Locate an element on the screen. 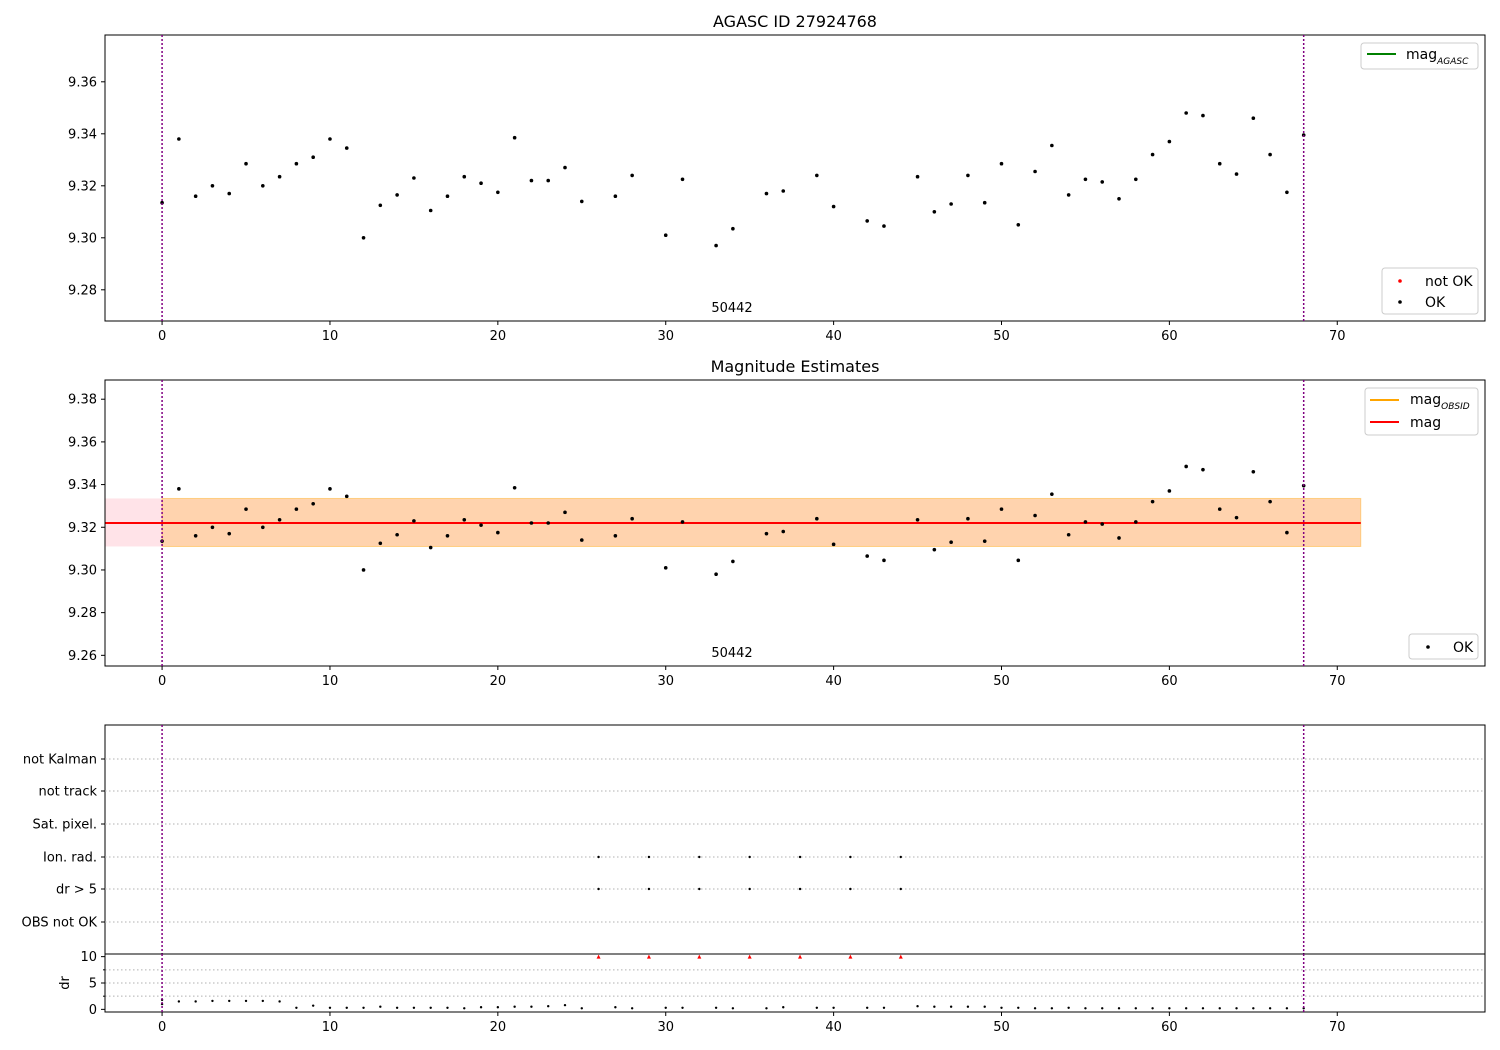 The height and width of the screenshot is (1050, 1500). legend-status: OK is located at coordinates (1443, 646).